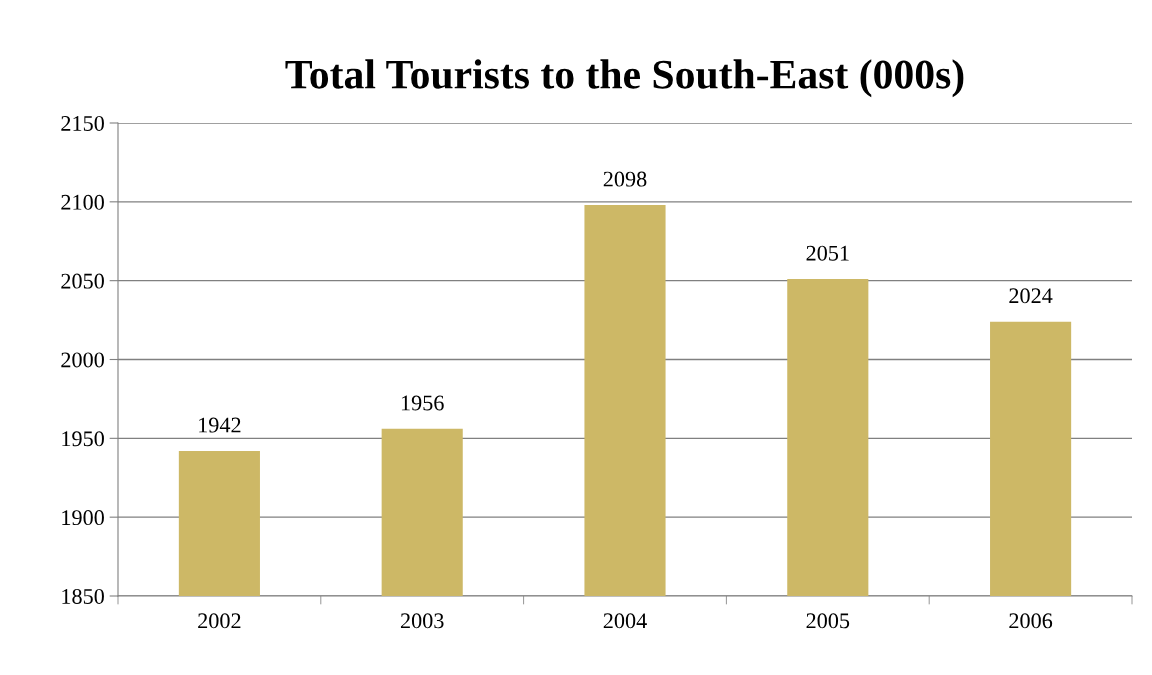 The height and width of the screenshot is (675, 1152). What do you see at coordinates (219, 621) in the screenshot?
I see `x-tick-label: 2002` at bounding box center [219, 621].